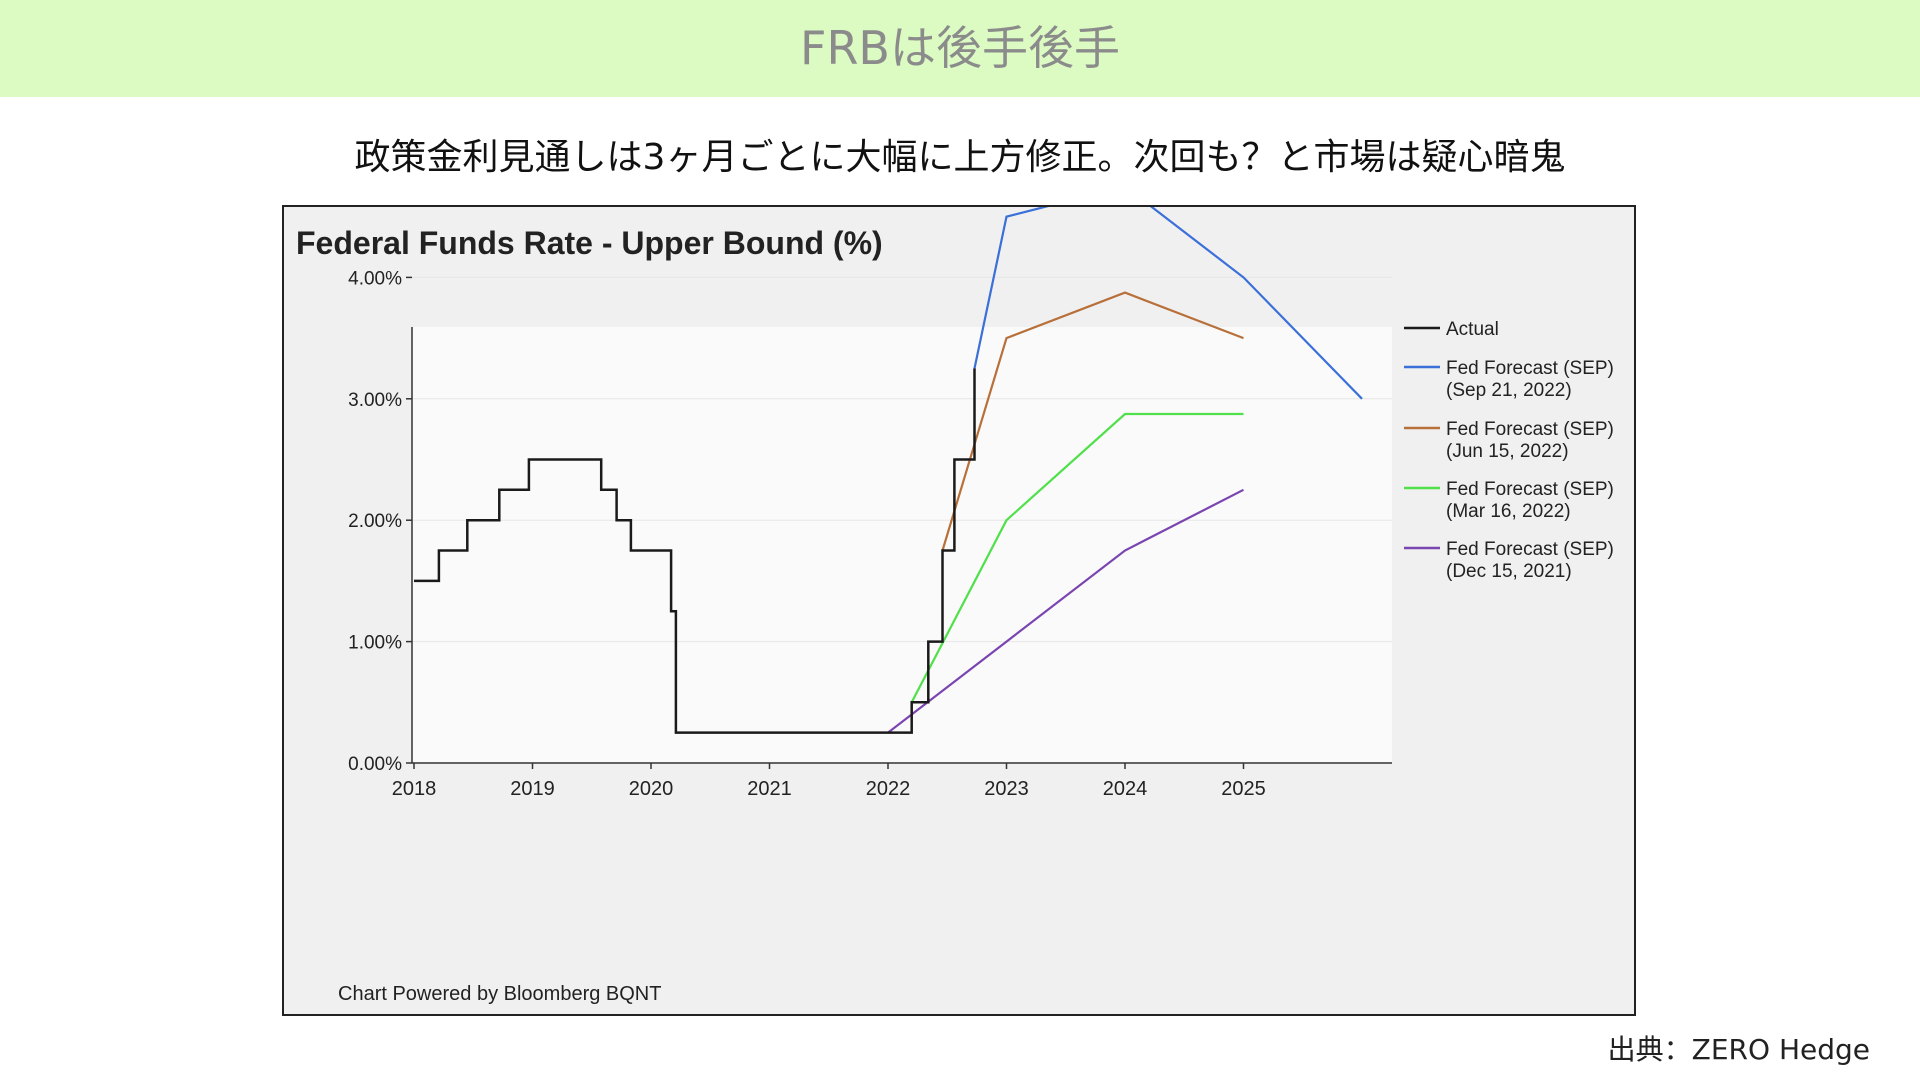  What do you see at coordinates (651, 789) in the screenshot?
I see `x-tick-label: 2020` at bounding box center [651, 789].